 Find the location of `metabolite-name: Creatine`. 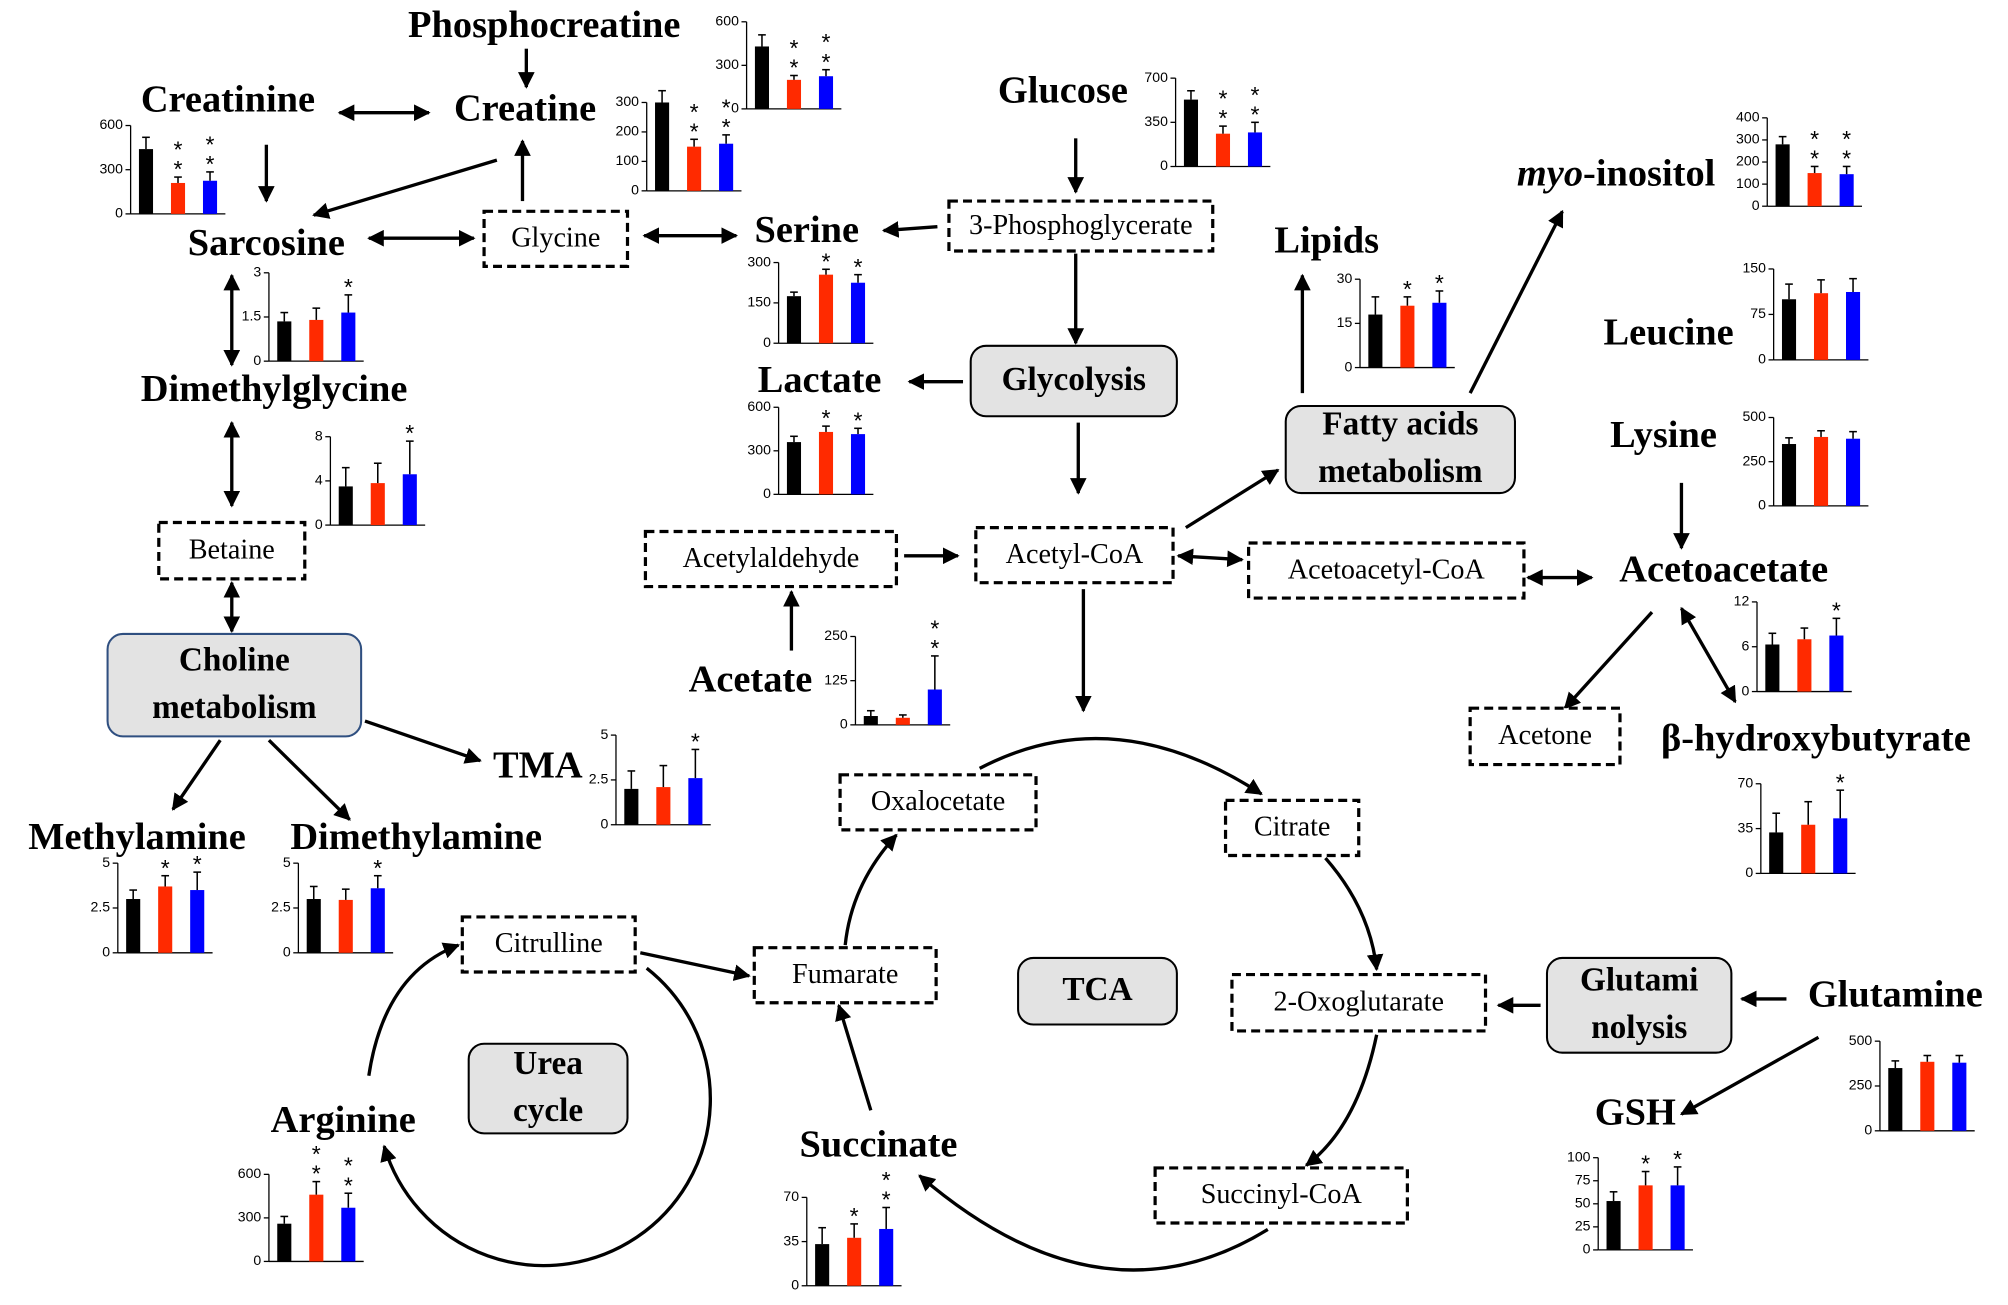

metabolite-name: Creatine is located at coordinates (525, 108).